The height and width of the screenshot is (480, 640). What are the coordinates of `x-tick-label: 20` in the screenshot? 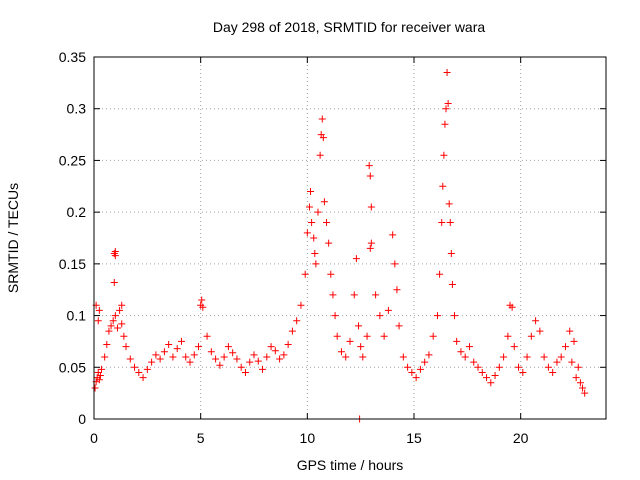 It's located at (521, 438).